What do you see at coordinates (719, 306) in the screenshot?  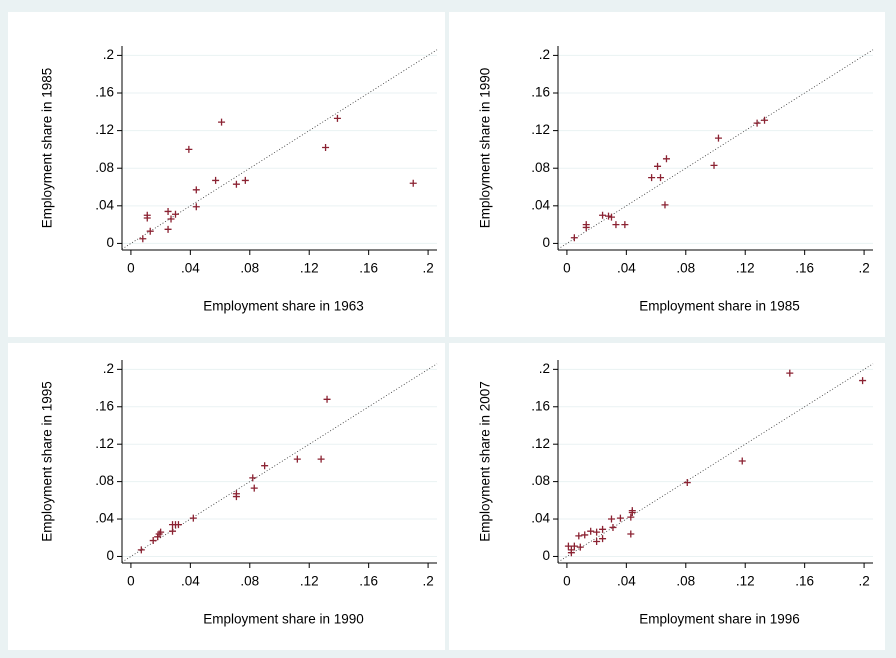 I see `x-axis-label: Employment share in 1985` at bounding box center [719, 306].